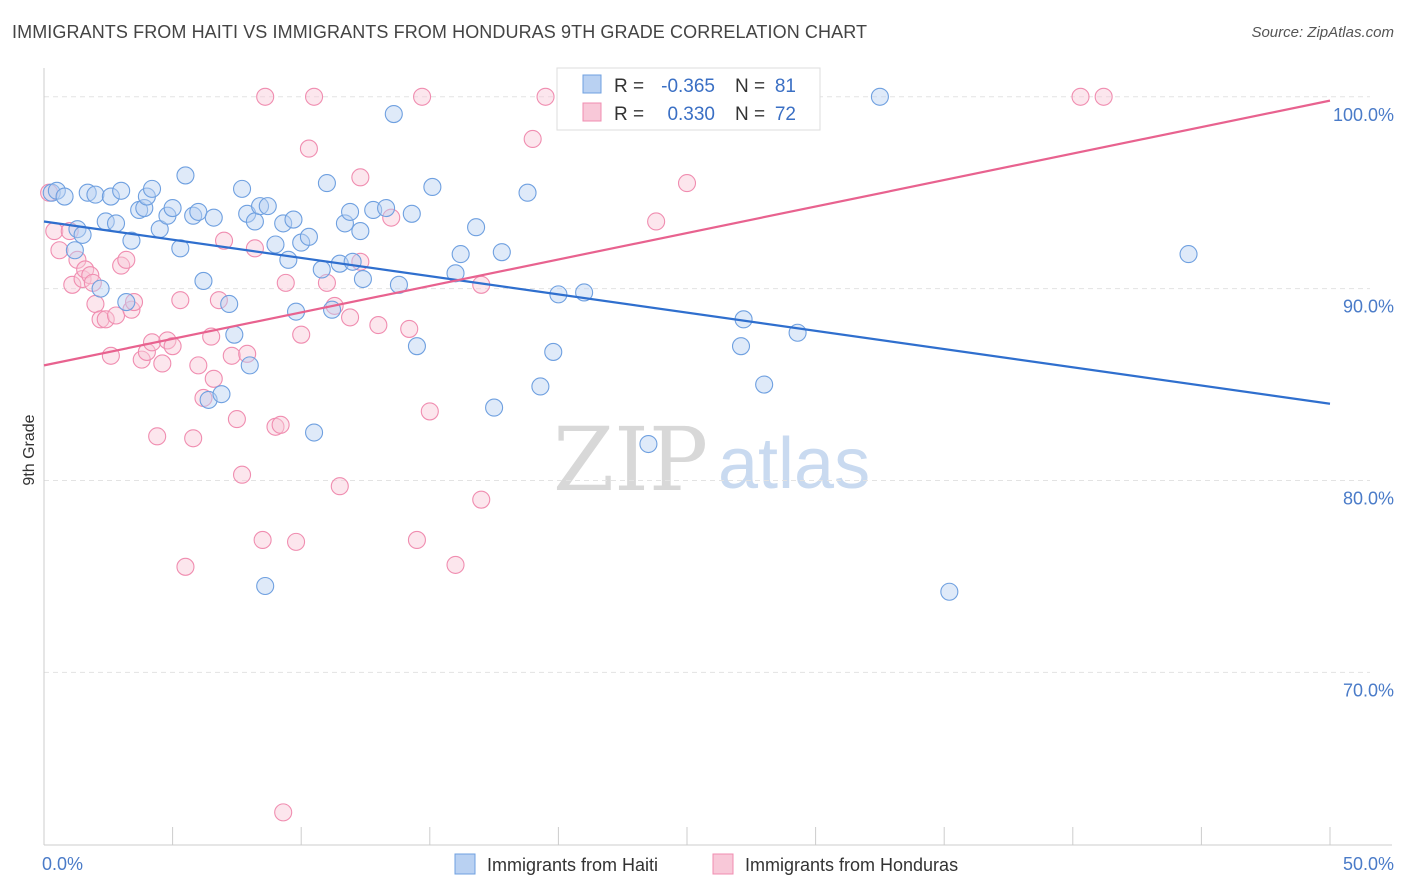  I want to click on honduras-n-value: 72, so click(785, 114).